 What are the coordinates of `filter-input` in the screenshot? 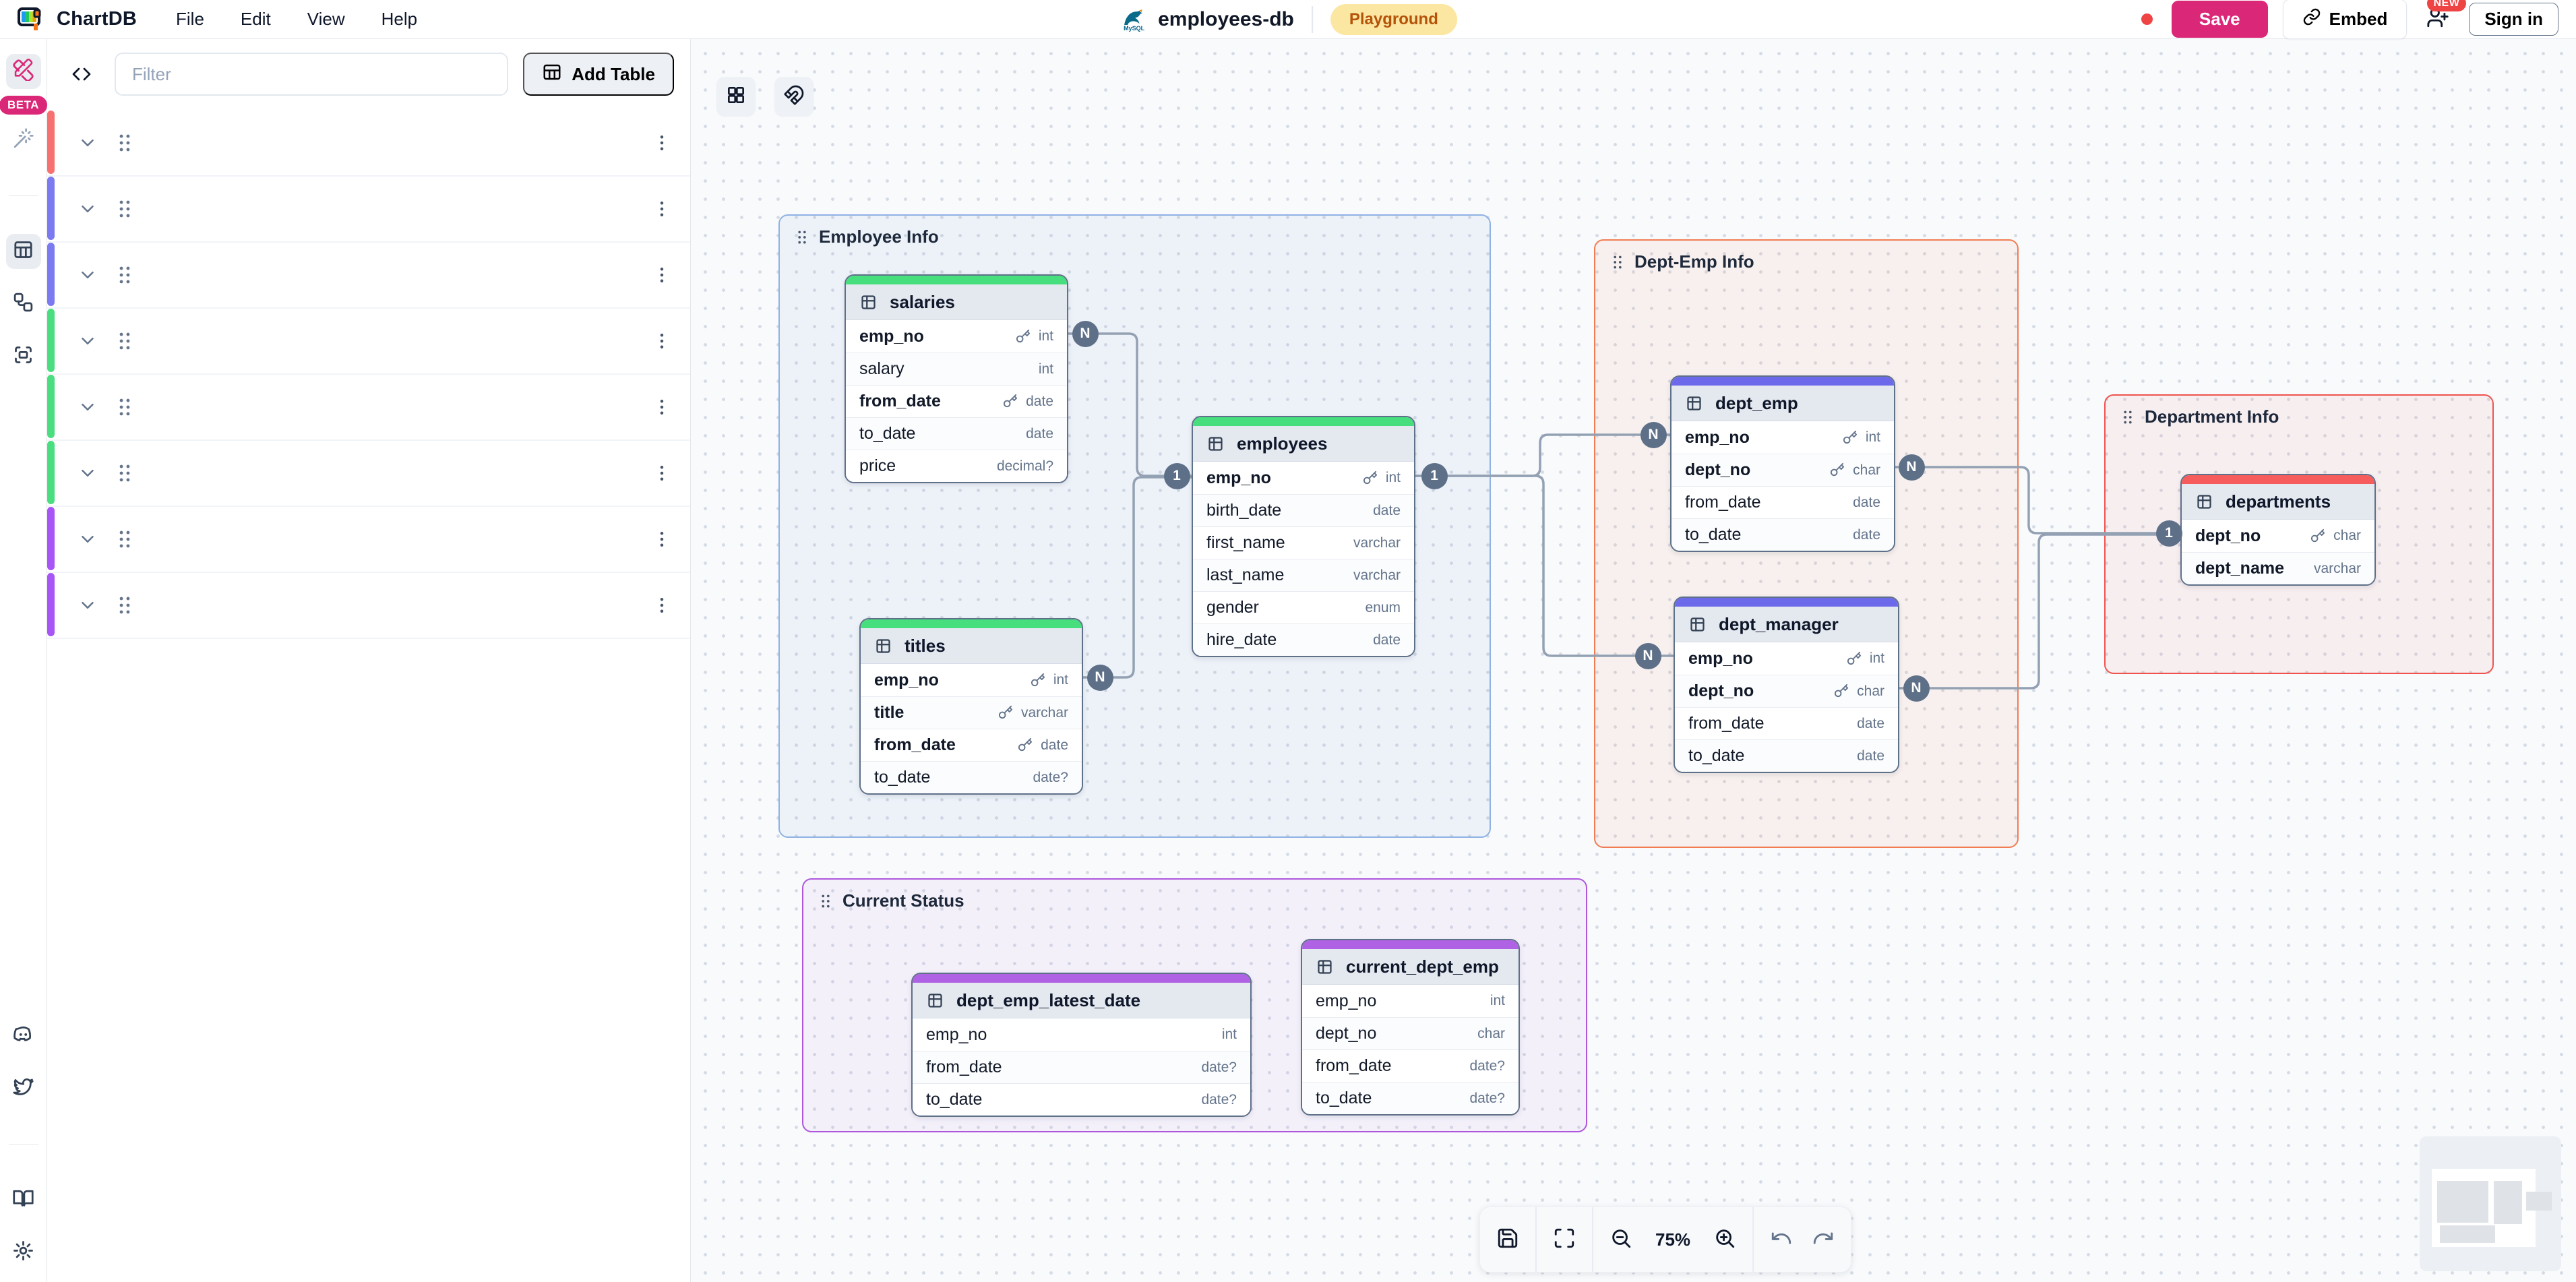 It's located at (312, 74).